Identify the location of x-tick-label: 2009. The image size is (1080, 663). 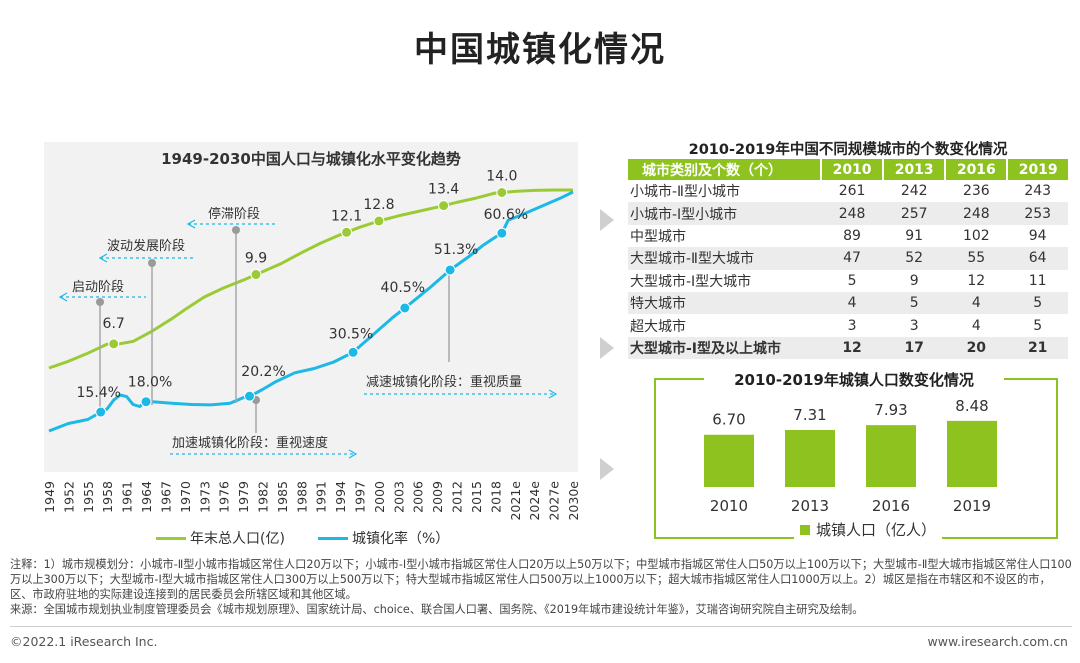
(437, 497).